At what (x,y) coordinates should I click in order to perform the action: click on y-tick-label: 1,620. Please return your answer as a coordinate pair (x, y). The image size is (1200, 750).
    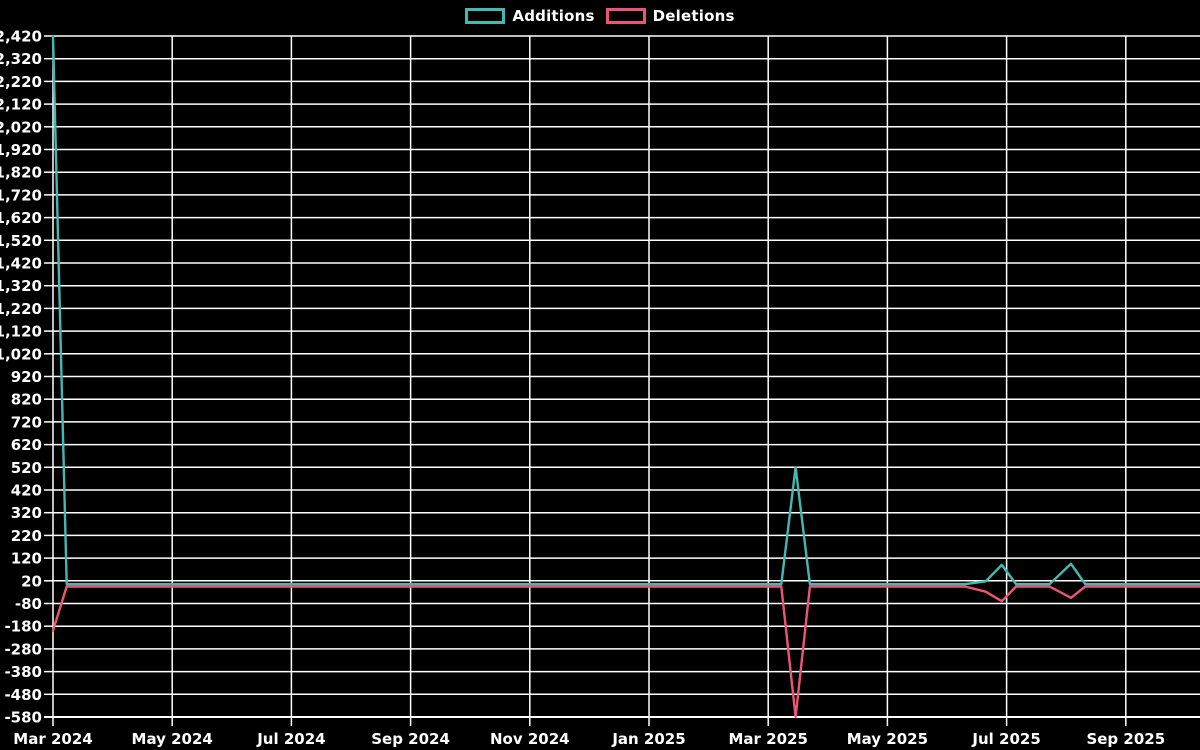
    Looking at the image, I should click on (21, 218).